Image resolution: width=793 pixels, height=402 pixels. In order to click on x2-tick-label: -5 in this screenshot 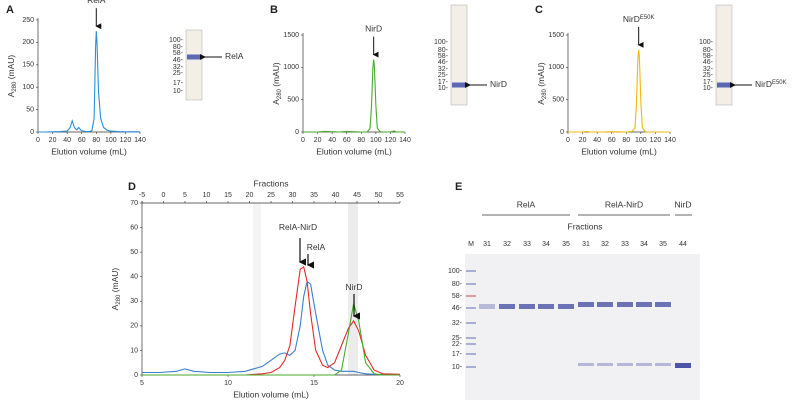, I will do `click(142, 195)`.